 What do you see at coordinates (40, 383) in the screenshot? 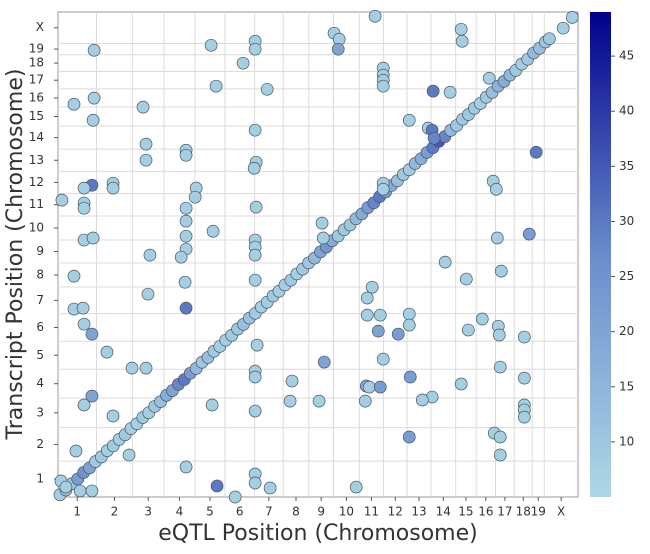
I see `y-tick-label: 4` at bounding box center [40, 383].